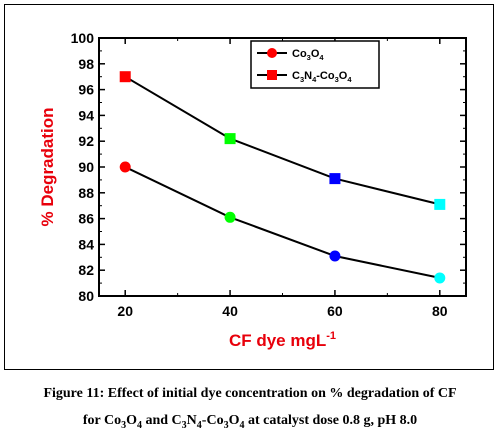 The height and width of the screenshot is (443, 500). What do you see at coordinates (315, 64) in the screenshot?
I see `legend: Co3O4 C3N4-Co3O4` at bounding box center [315, 64].